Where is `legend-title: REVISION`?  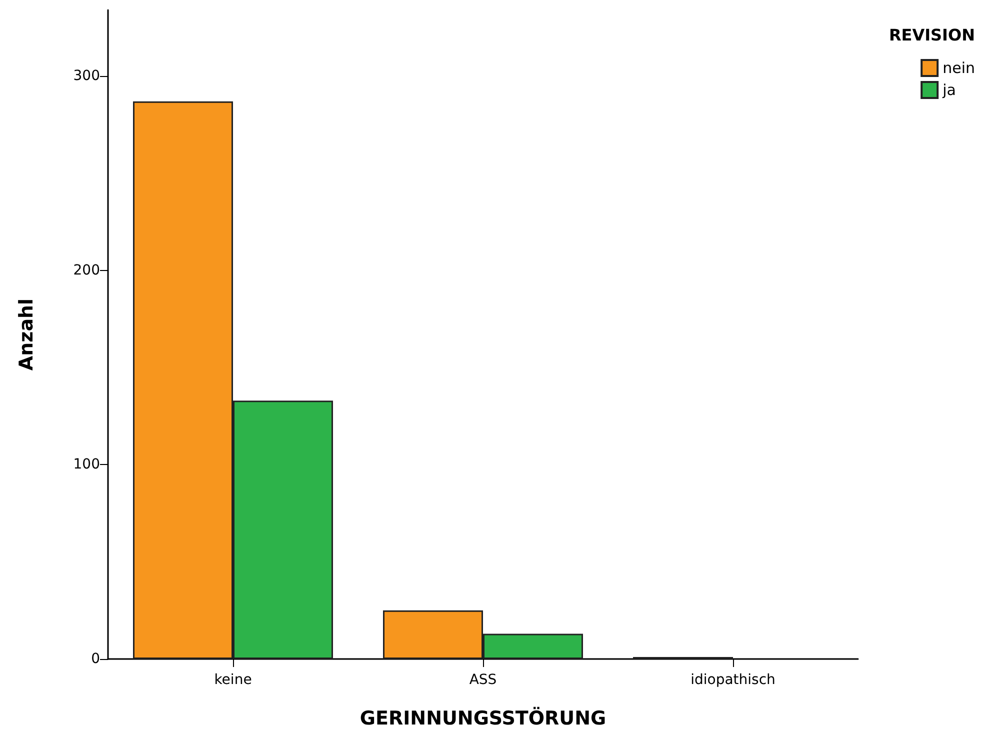
legend-title: REVISION is located at coordinates (932, 35).